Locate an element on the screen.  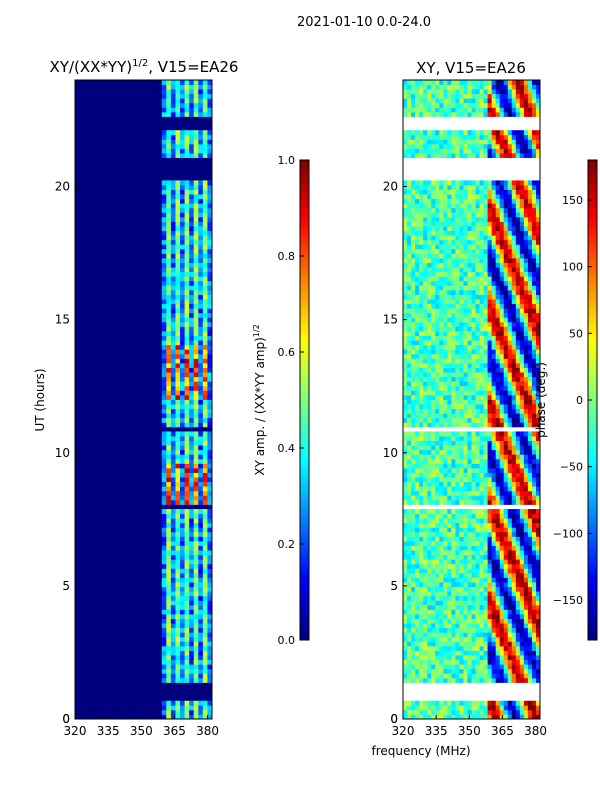
figure-title: 2021-01-10 0.0-24.0 is located at coordinates (364, 22).